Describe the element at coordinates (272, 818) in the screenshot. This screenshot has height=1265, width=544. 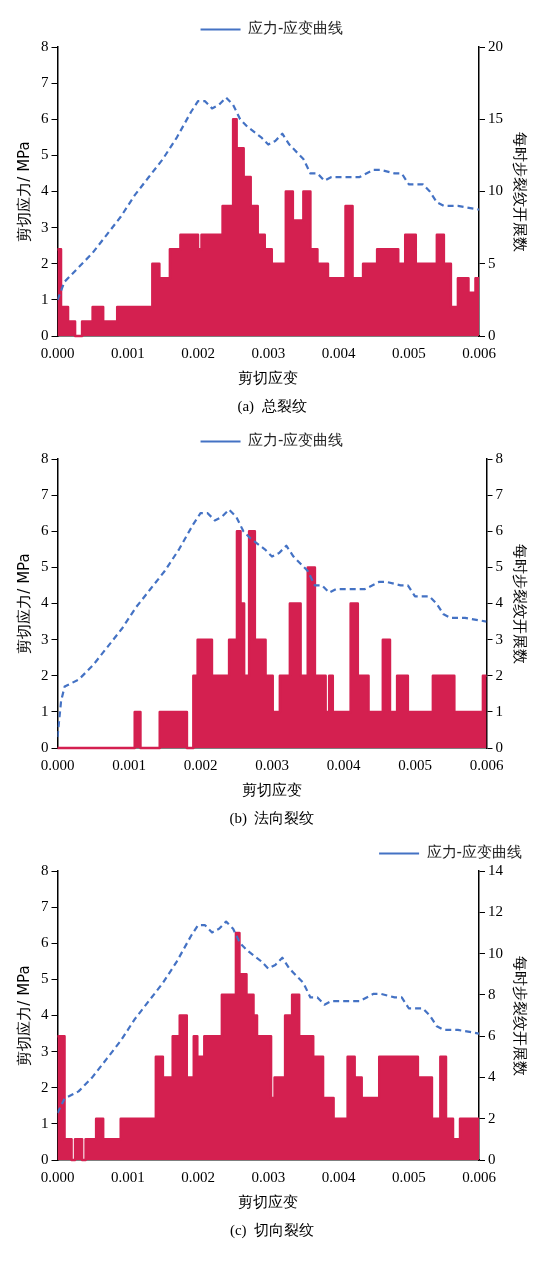
I see `text: (b) 法向裂纹` at that location.